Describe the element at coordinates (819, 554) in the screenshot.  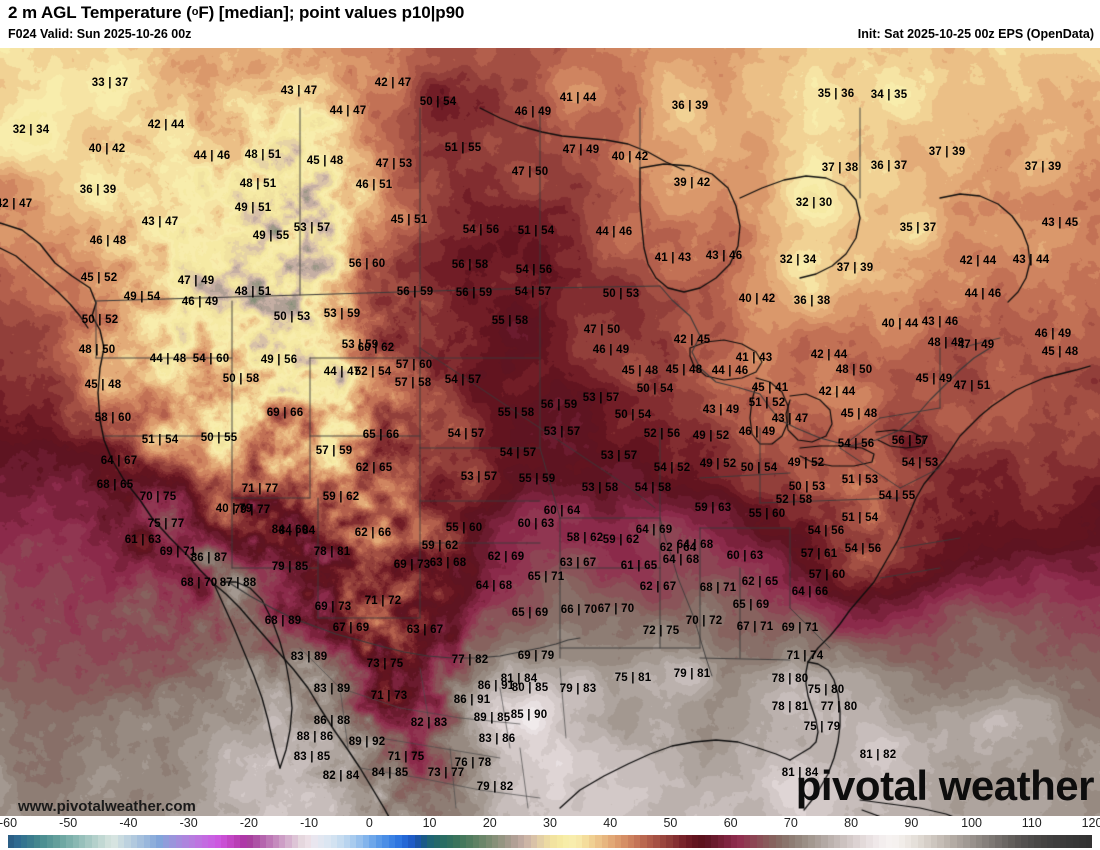
I see `map-point-value: 57 | 61` at that location.